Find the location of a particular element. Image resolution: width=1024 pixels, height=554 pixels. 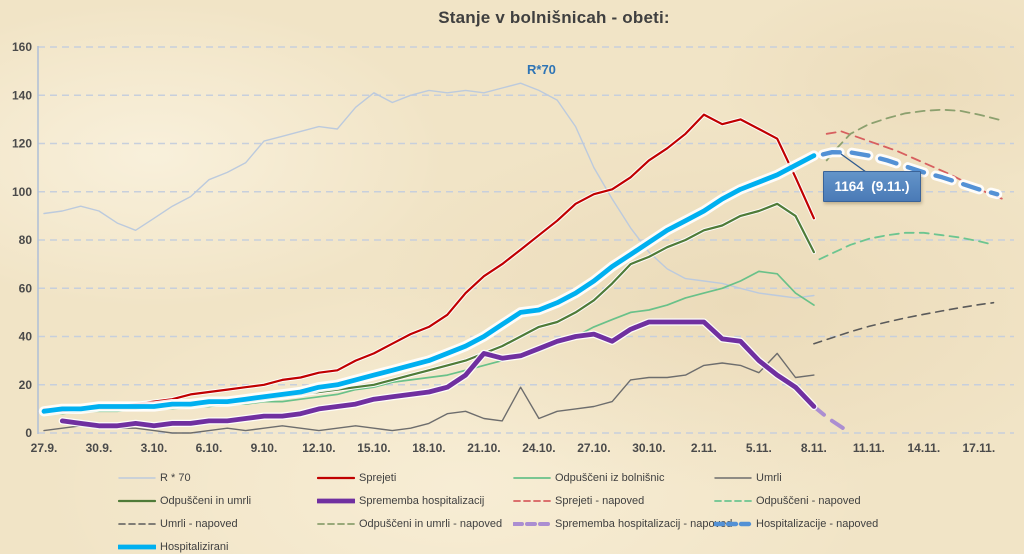

y-tick-label: 160 is located at coordinates (22, 47).